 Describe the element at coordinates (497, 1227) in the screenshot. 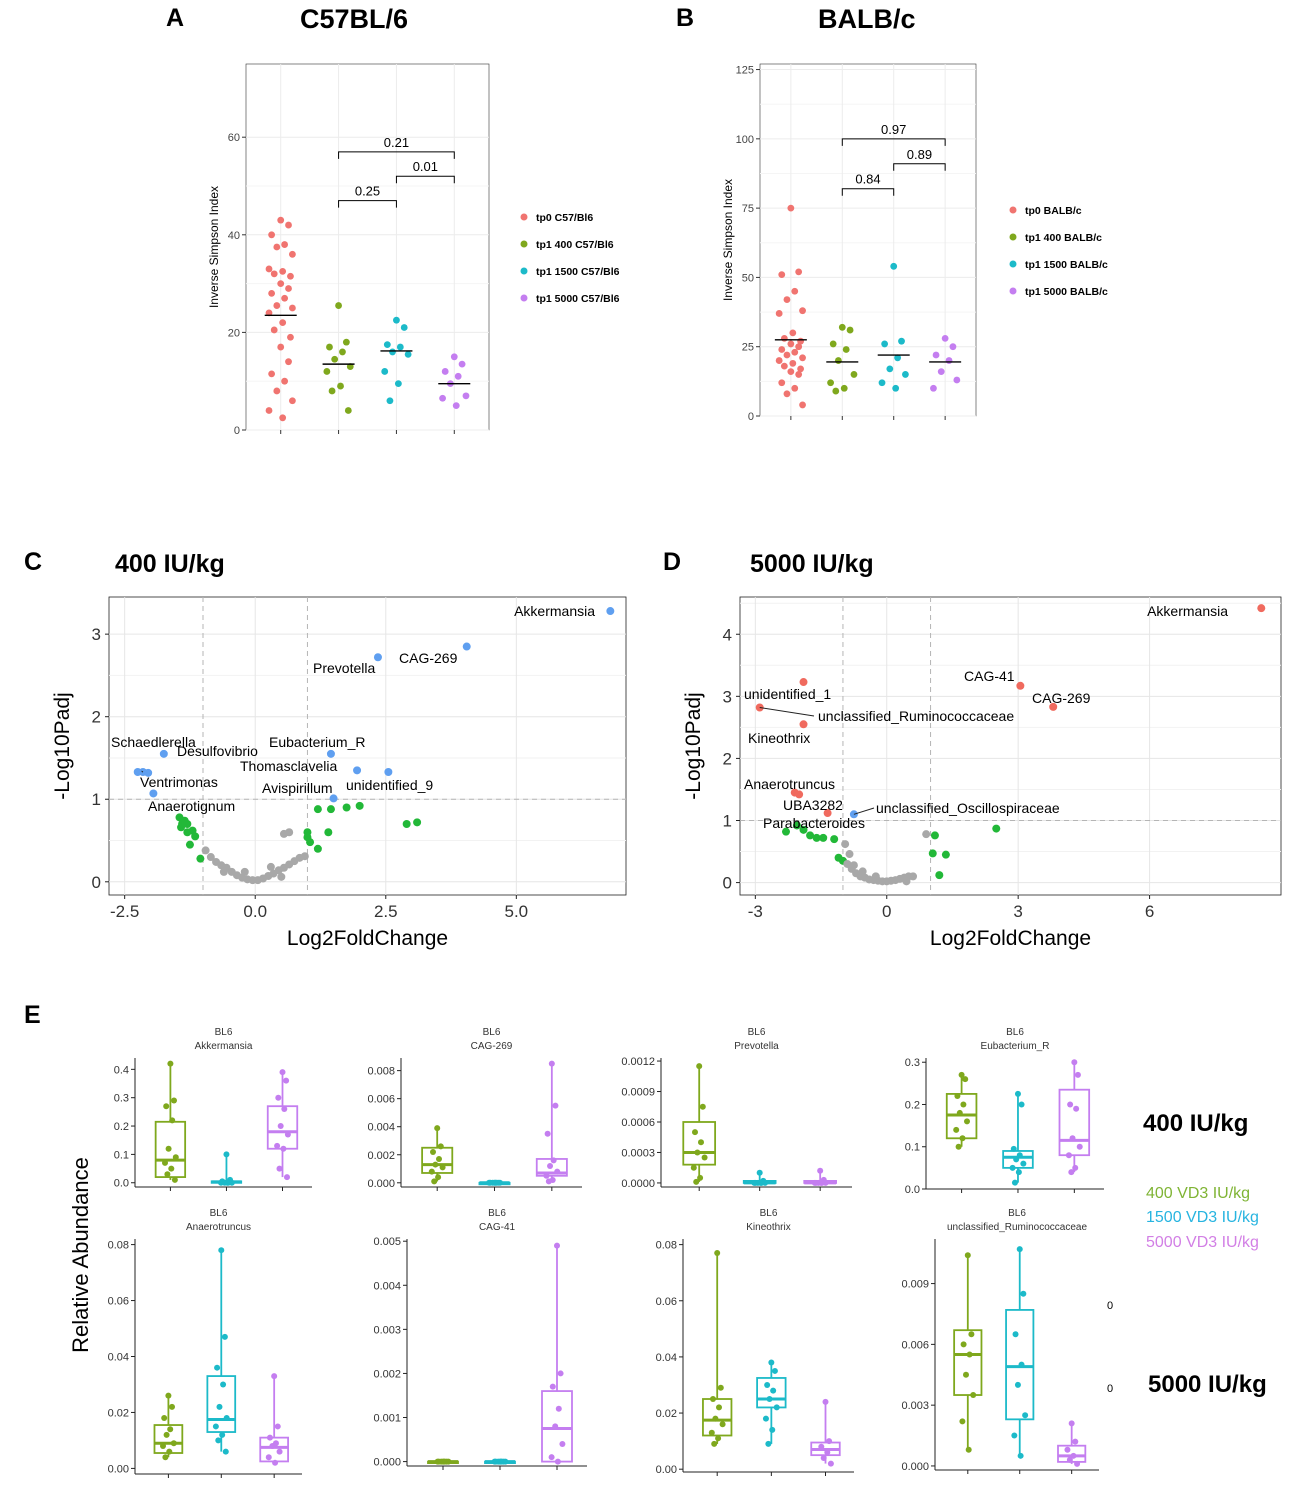

I see `facet-taxon-label: CAG-41` at that location.